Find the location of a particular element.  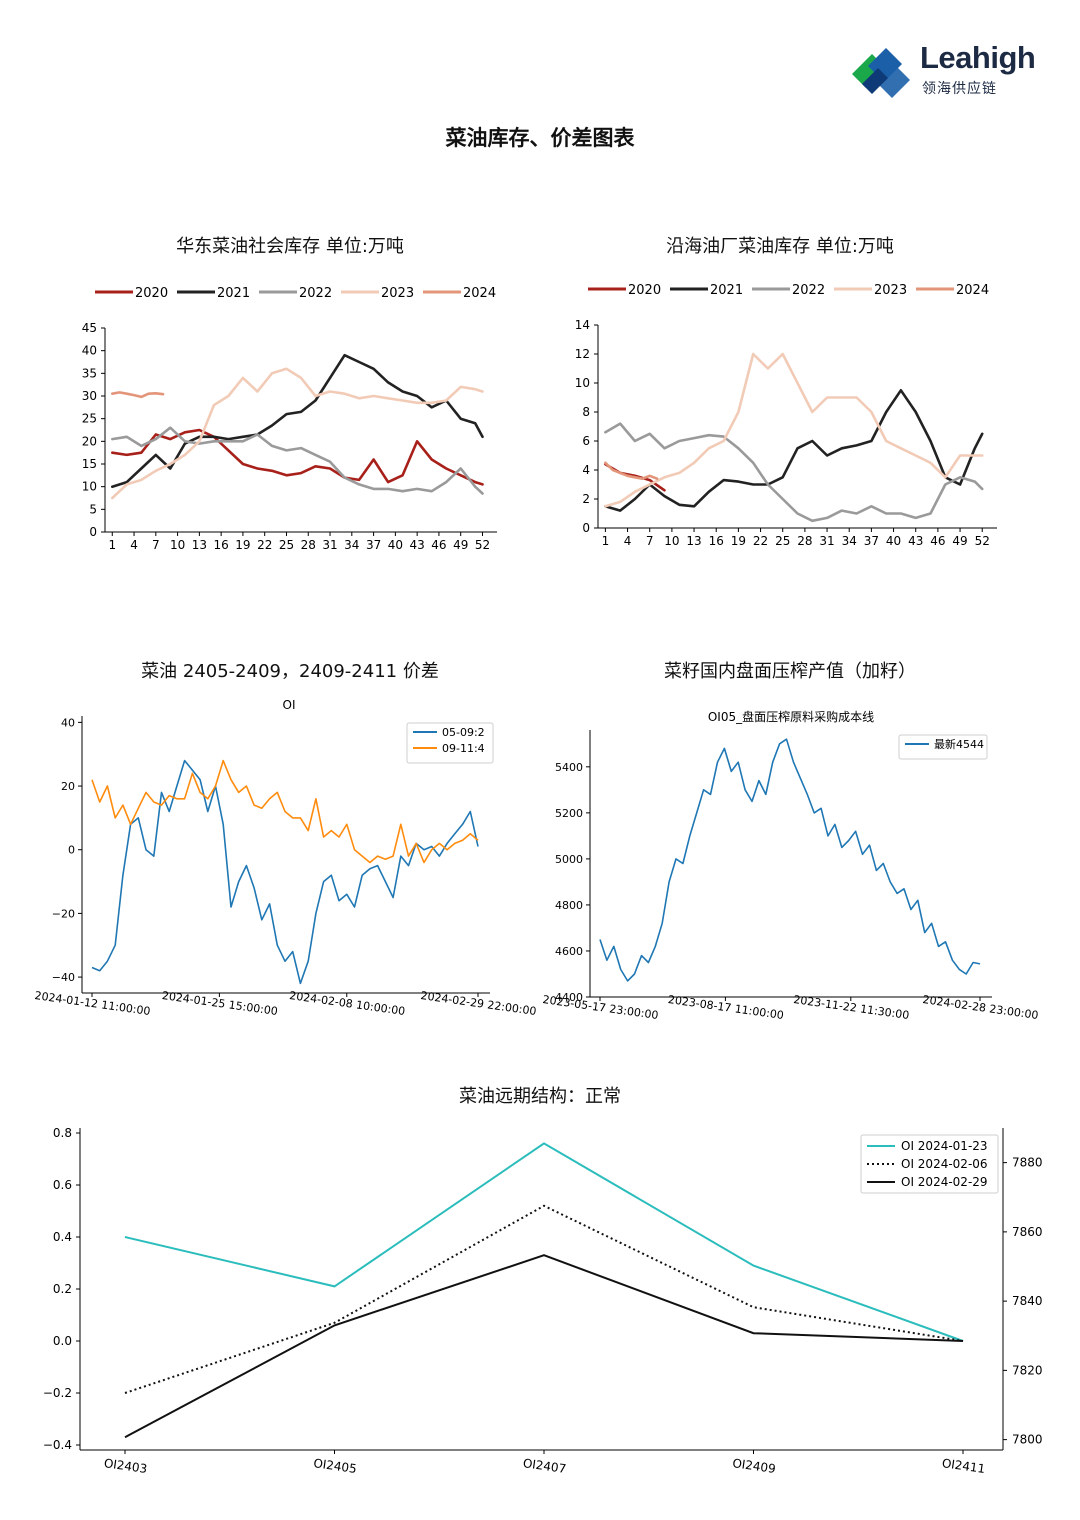

spread-y-tick-label: 20 is located at coordinates (68, 786).